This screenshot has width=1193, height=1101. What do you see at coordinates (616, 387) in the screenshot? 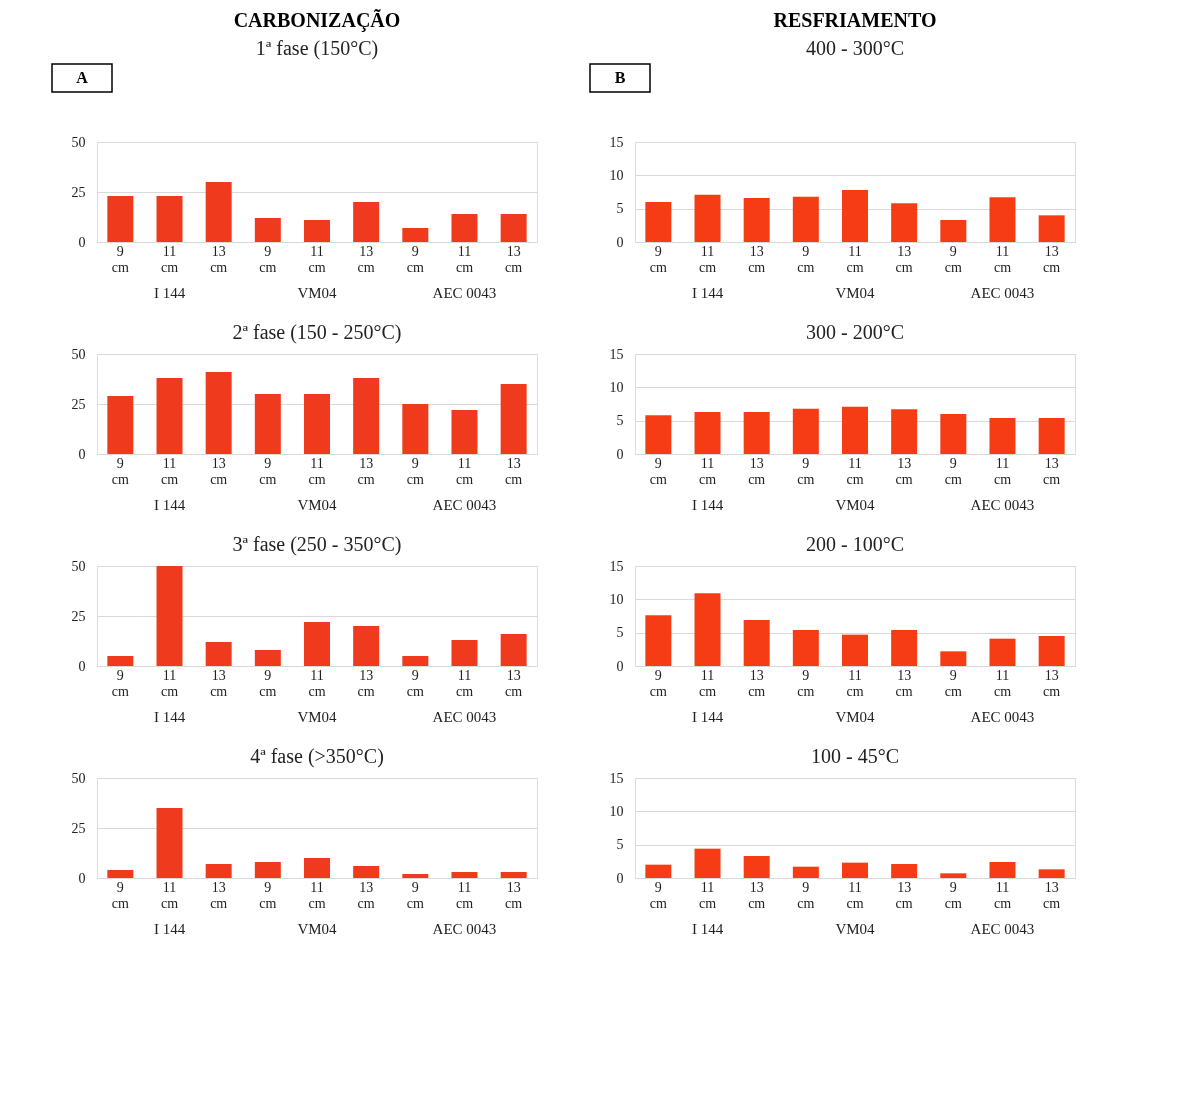
I see `y-tick-label: 10` at bounding box center [616, 387].